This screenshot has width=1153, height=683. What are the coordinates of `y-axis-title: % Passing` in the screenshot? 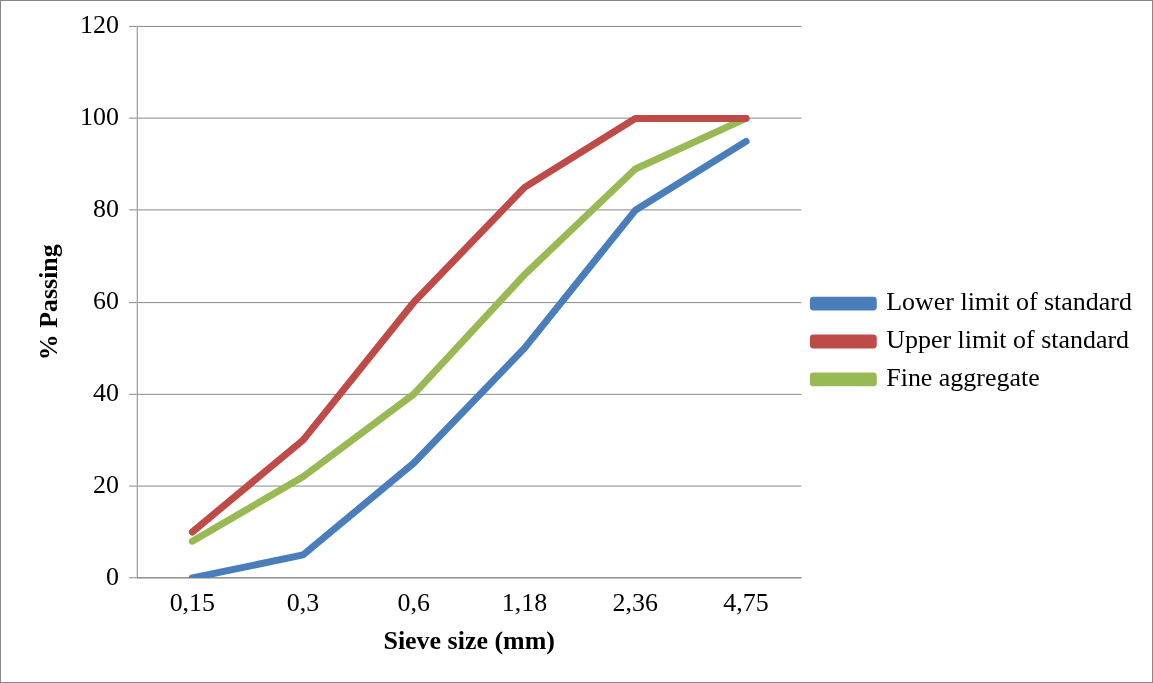 It's located at (49, 302).